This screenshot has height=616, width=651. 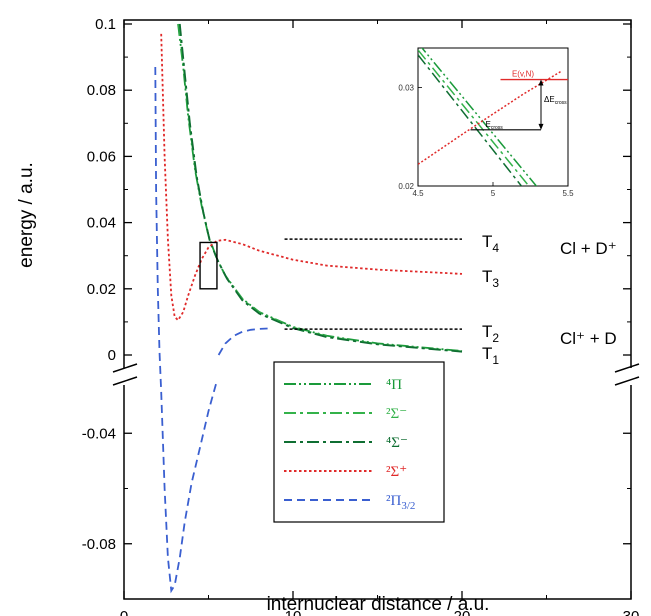 I want to click on inset-level-label: E(v,N), so click(x=523, y=74).